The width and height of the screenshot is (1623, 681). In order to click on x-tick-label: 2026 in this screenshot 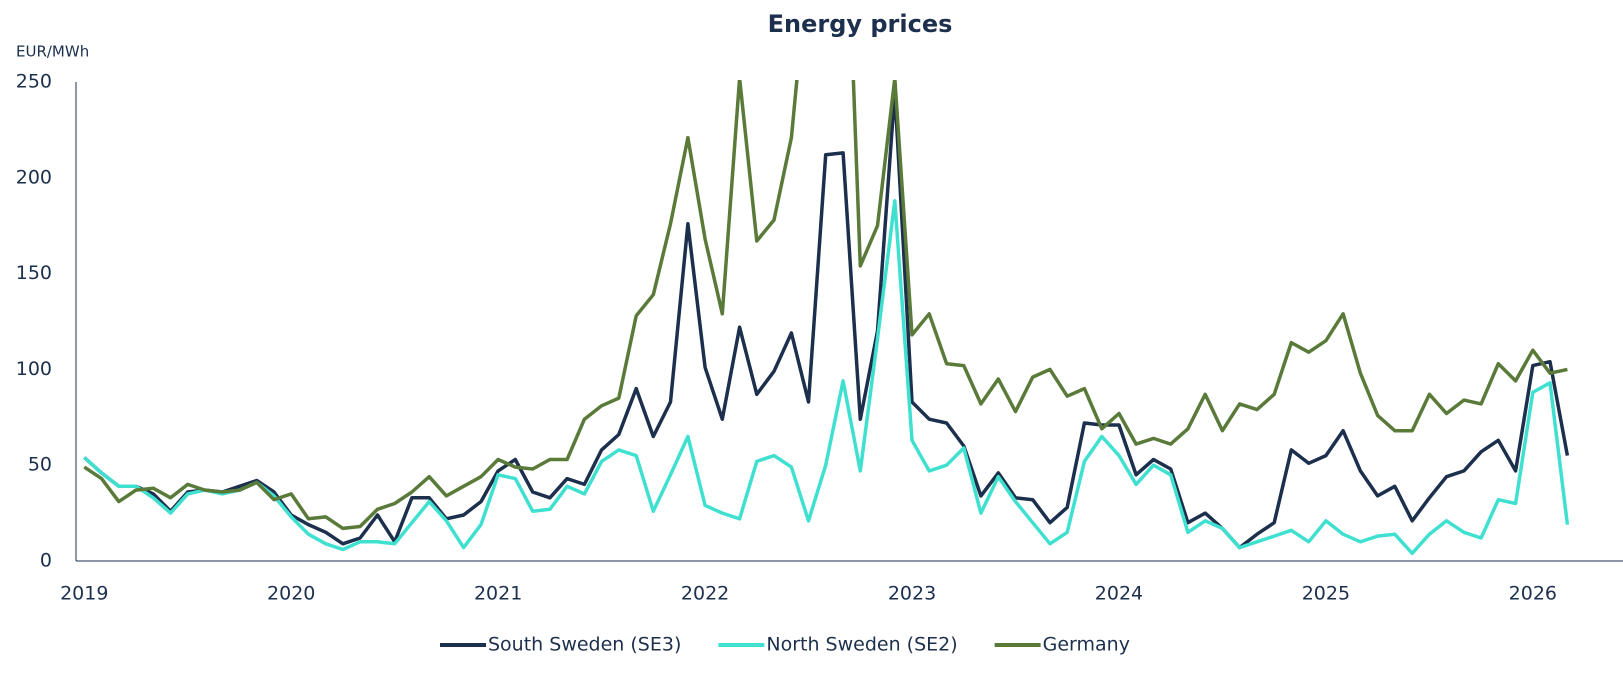, I will do `click(1533, 594)`.